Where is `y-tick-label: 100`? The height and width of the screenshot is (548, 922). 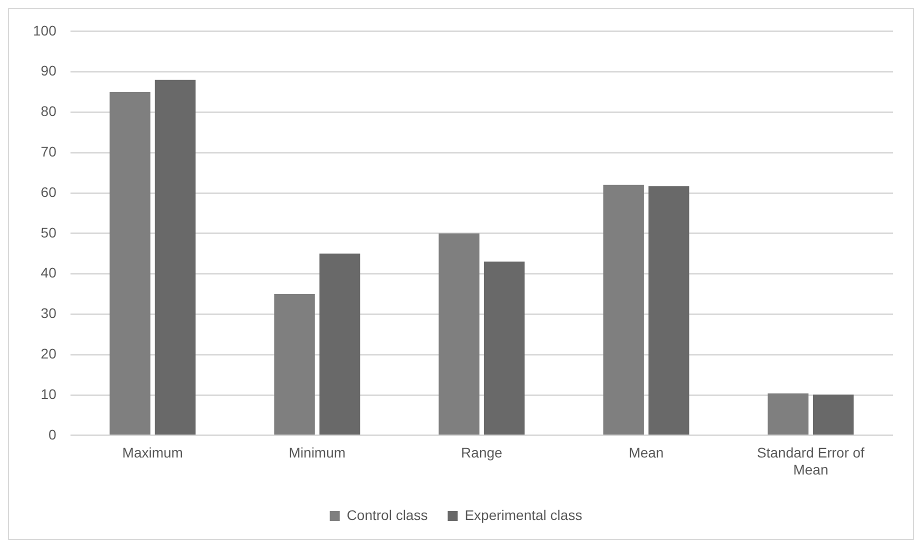 y-tick-label: 100 is located at coordinates (45, 30).